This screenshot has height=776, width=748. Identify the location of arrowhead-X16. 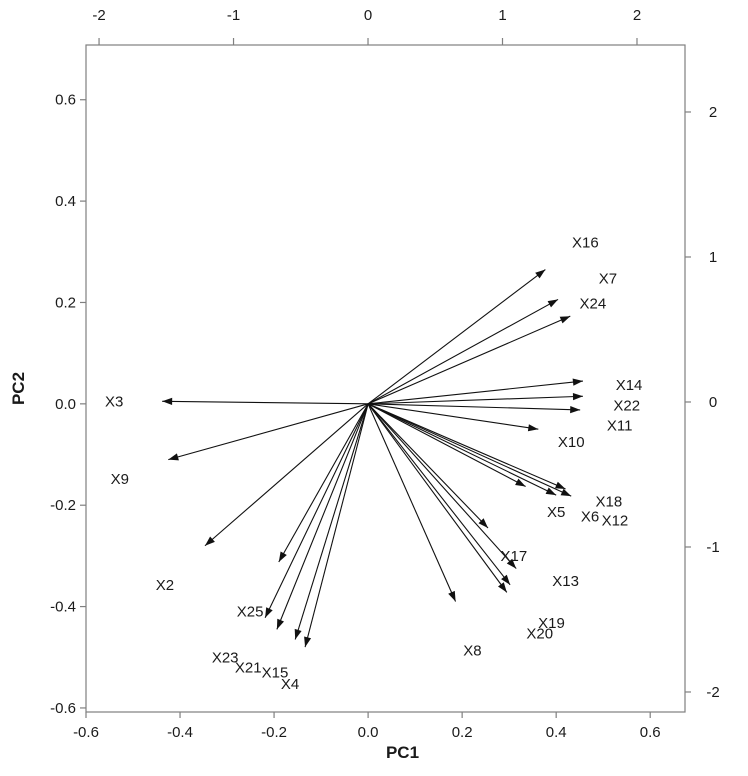
(540, 274).